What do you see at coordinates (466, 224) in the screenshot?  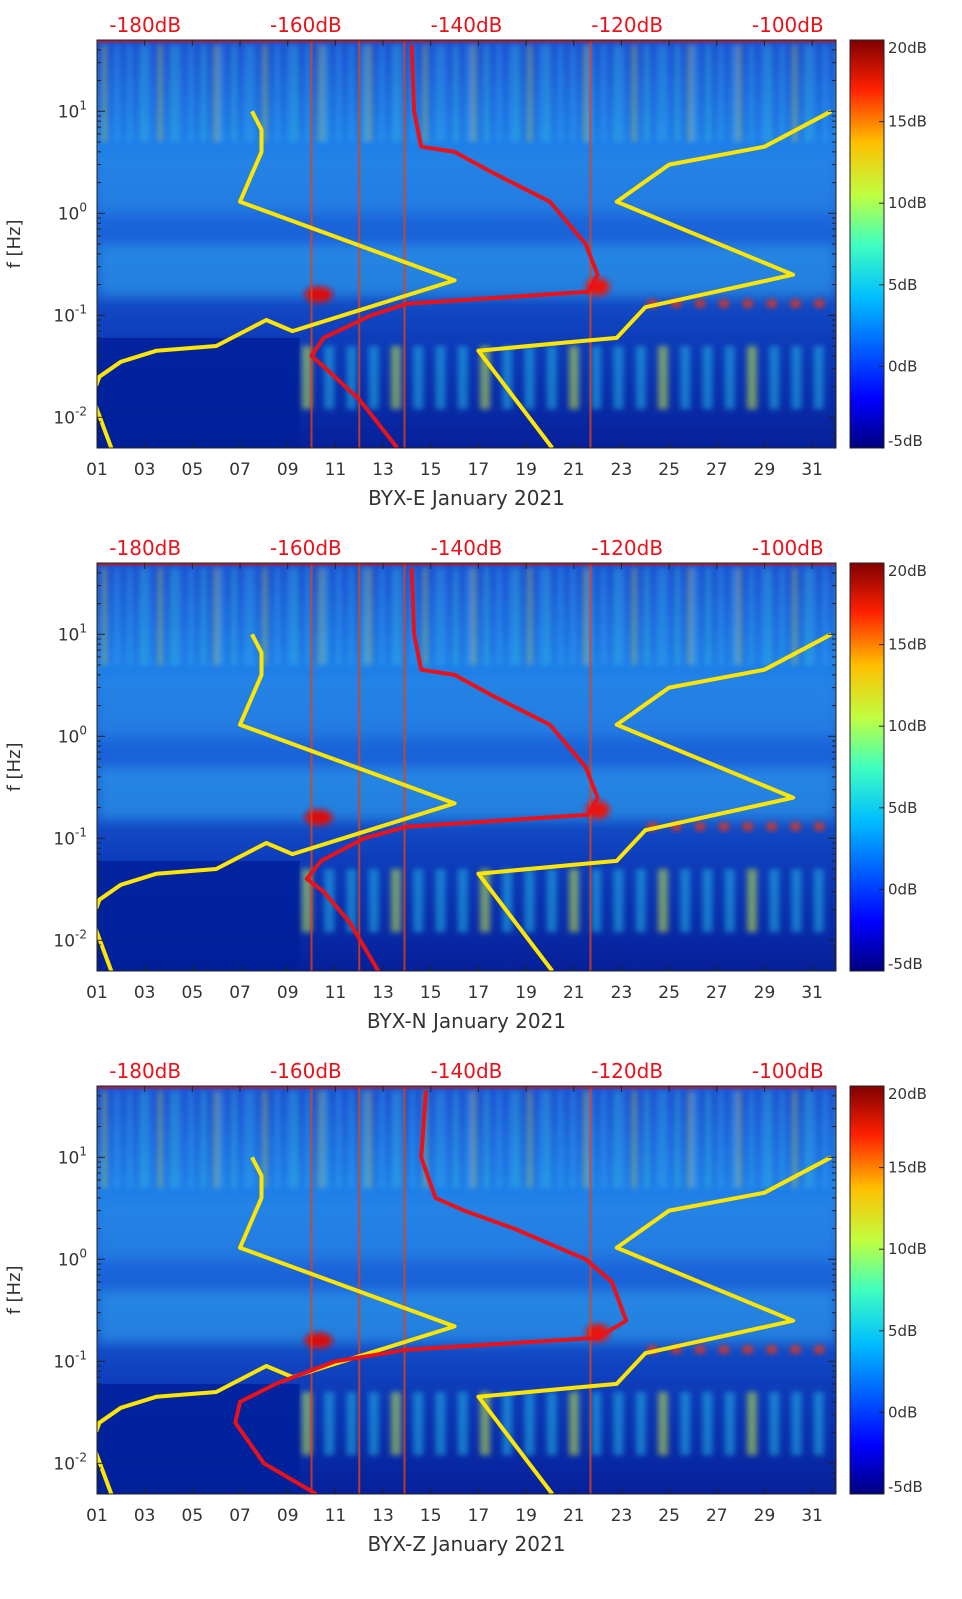 I see `microseism-band` at bounding box center [466, 224].